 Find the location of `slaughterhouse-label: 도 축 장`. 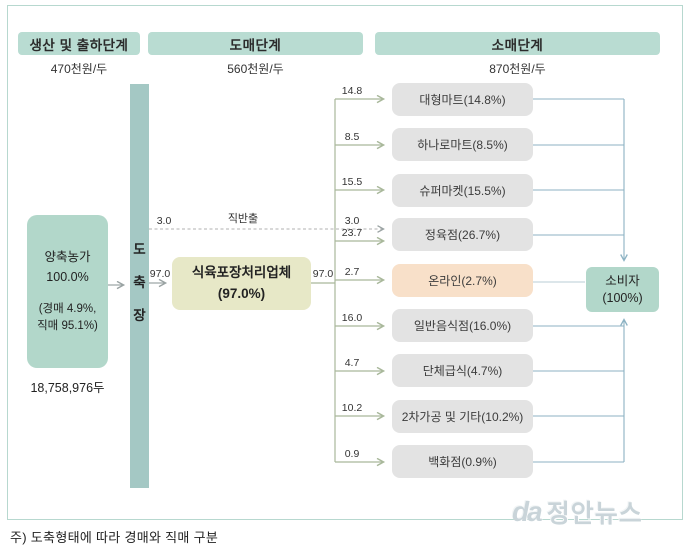

slaughterhouse-label: 도 축 장 is located at coordinates (139, 282).